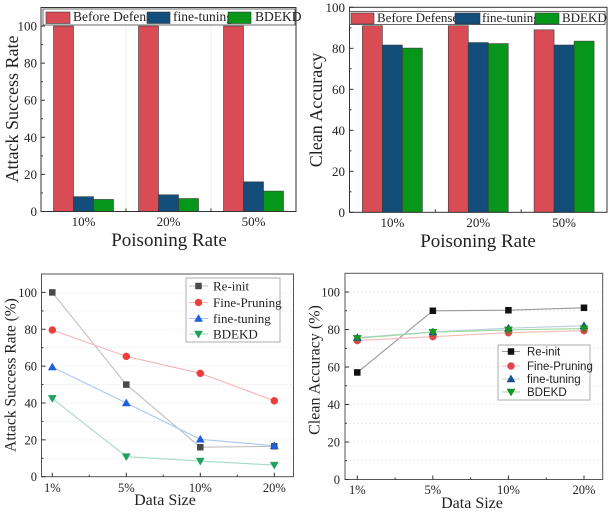 This screenshot has width=613, height=513. I want to click on point-fine-tuning-20pct, so click(274, 445).